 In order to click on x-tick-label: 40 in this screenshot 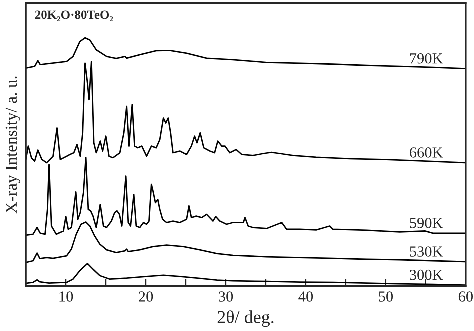, I will do `click(306, 297)`.